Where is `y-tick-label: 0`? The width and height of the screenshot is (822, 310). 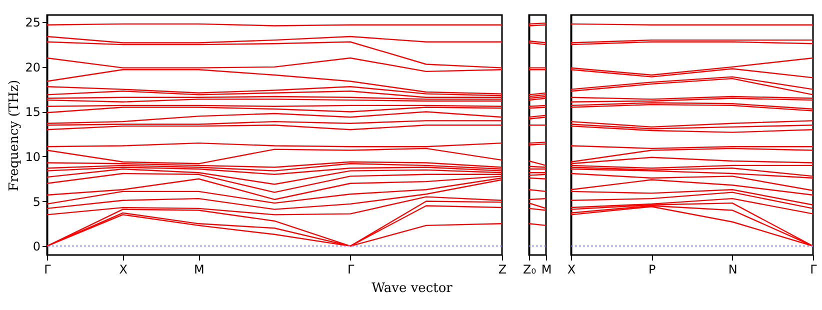 y-tick-label: 0 is located at coordinates (36, 247).